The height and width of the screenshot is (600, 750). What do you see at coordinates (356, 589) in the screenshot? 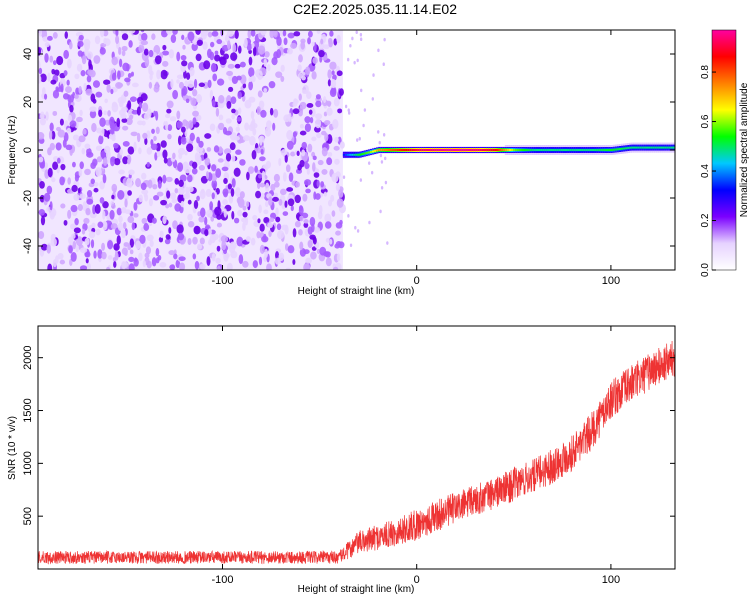
I see `snr-xlabel: Height of straight line (km)` at bounding box center [356, 589].